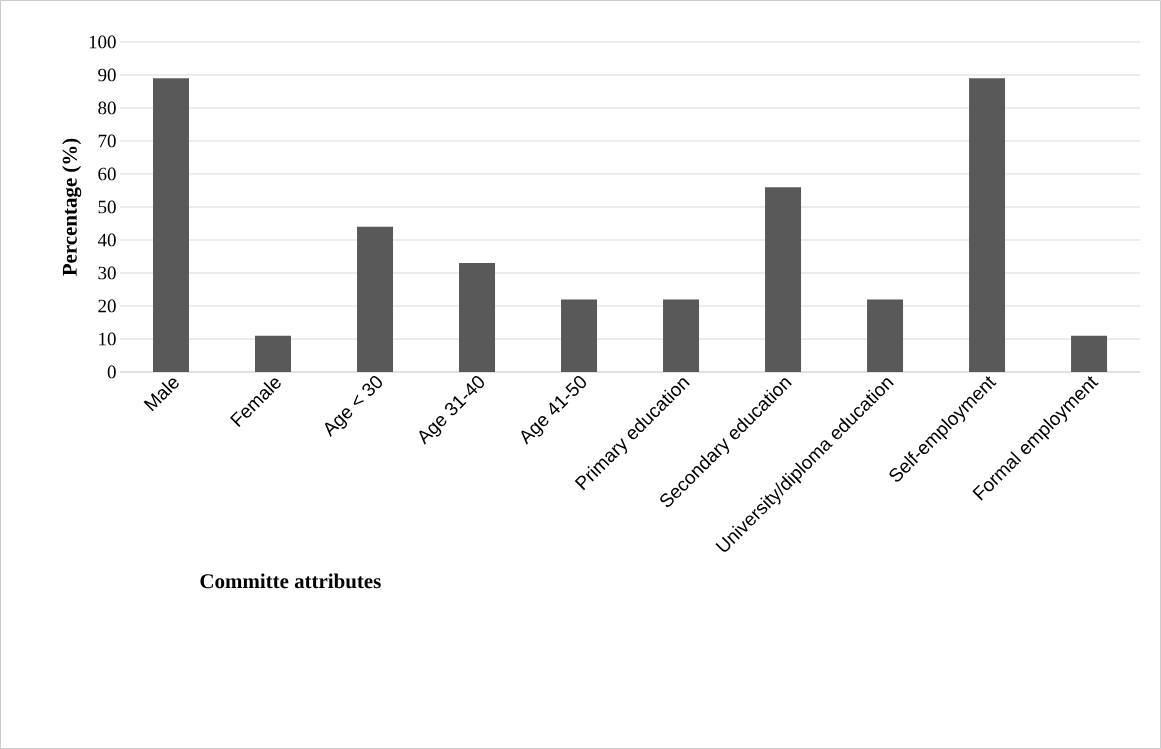  I want to click on y-tick-label: 80, so click(107, 108).